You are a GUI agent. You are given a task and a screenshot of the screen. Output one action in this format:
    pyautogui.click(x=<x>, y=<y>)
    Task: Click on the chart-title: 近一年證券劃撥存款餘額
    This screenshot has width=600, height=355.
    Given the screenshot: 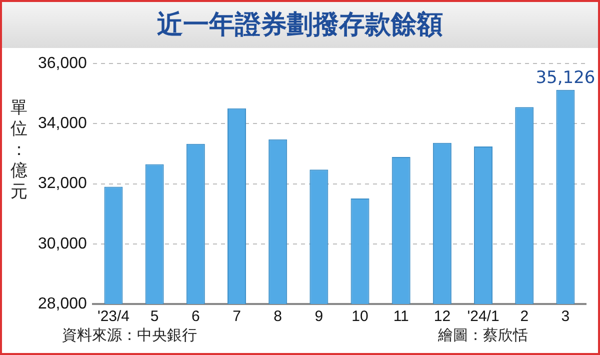 What is the action you would take?
    pyautogui.click(x=300, y=25)
    